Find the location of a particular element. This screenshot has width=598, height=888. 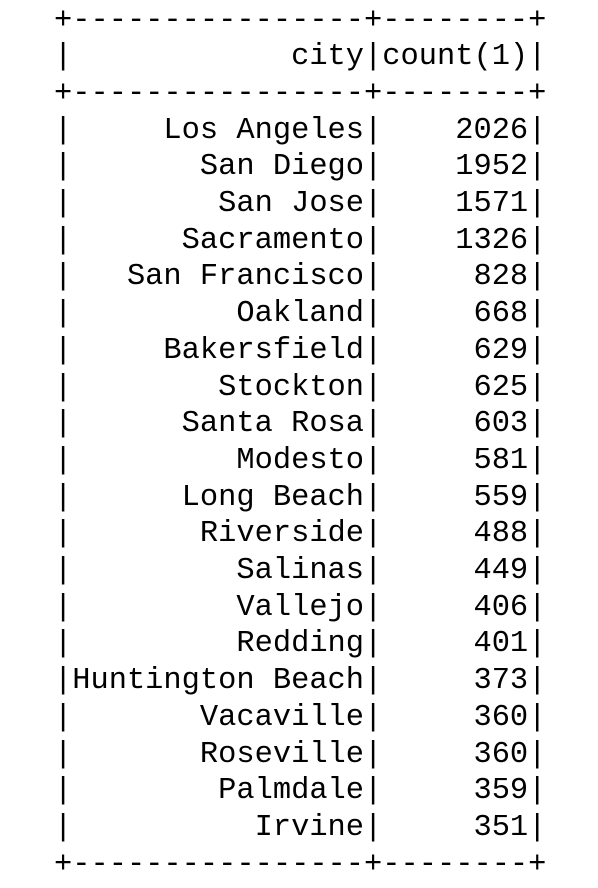

table-row: | Modesto| 581| is located at coordinates (300, 460).